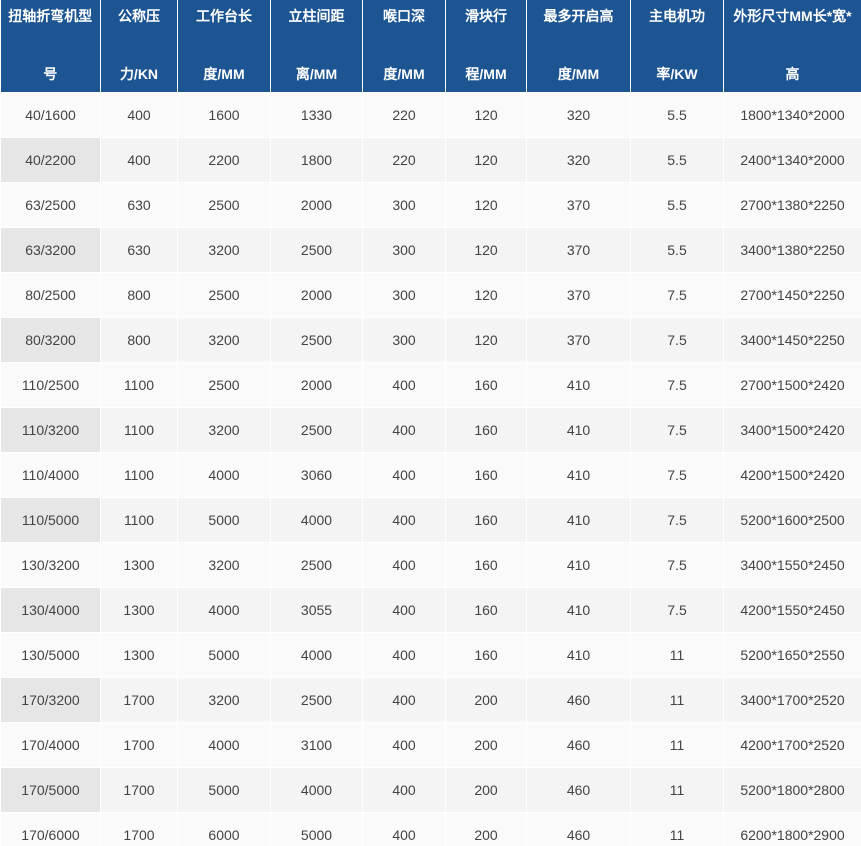 This screenshot has height=846, width=861. Describe the element at coordinates (50, 205) in the screenshot. I see `model-cell: 63/2500` at that location.